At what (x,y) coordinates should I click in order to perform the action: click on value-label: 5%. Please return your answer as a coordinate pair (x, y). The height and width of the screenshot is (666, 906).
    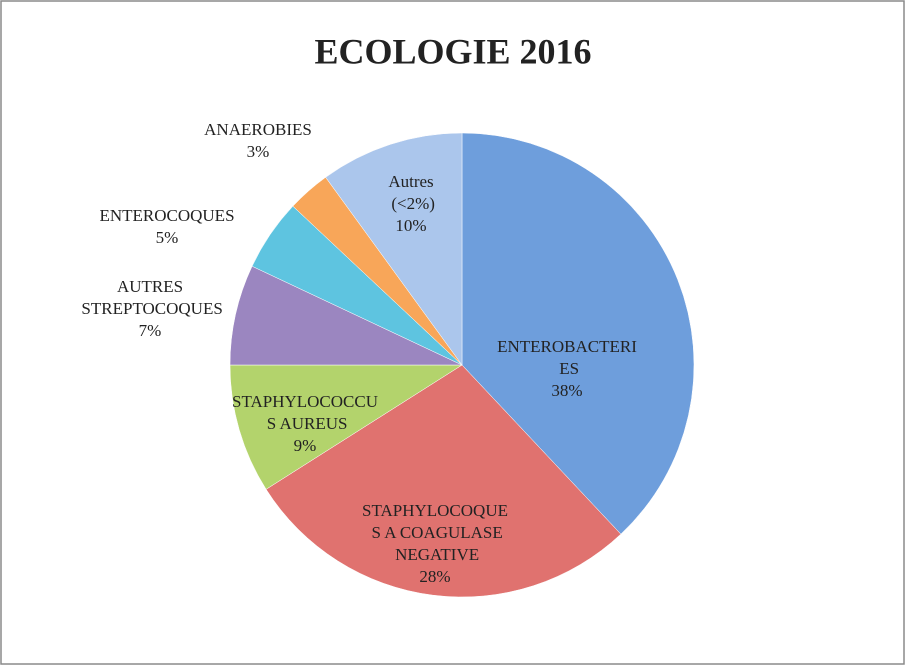
    Looking at the image, I should click on (167, 237).